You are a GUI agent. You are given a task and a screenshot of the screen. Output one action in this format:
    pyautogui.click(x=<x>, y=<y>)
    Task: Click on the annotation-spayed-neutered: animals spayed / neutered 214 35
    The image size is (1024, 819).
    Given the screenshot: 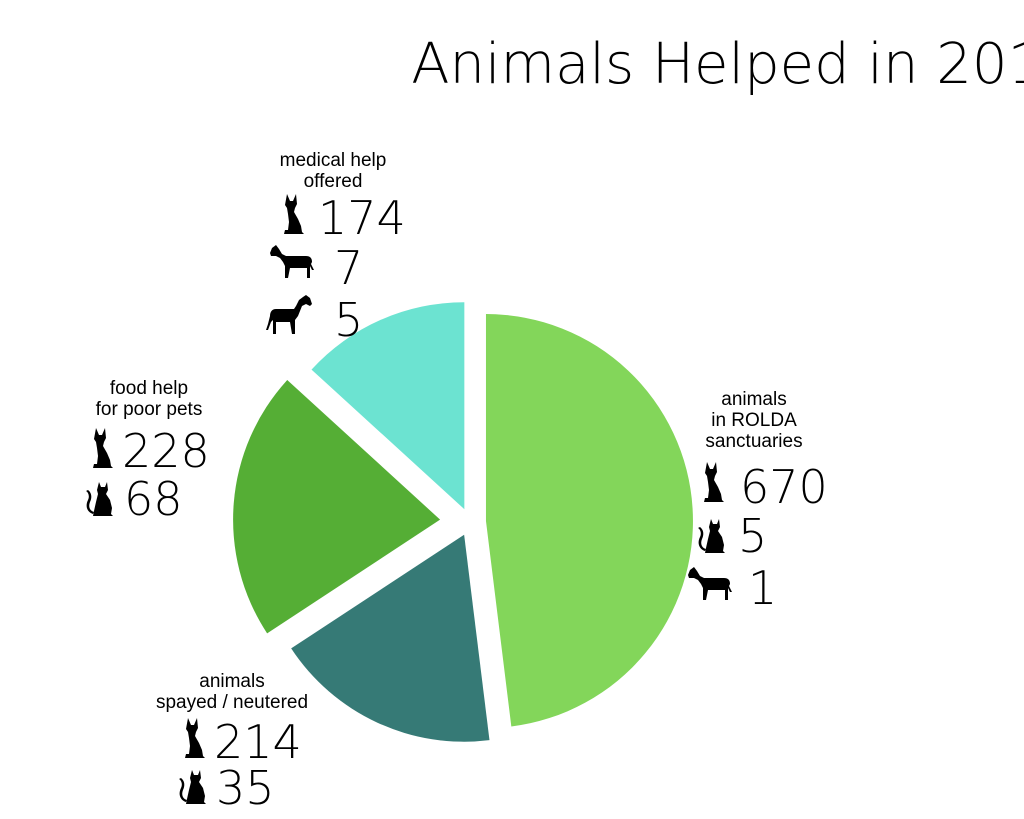 What is the action you would take?
    pyautogui.click(x=232, y=743)
    